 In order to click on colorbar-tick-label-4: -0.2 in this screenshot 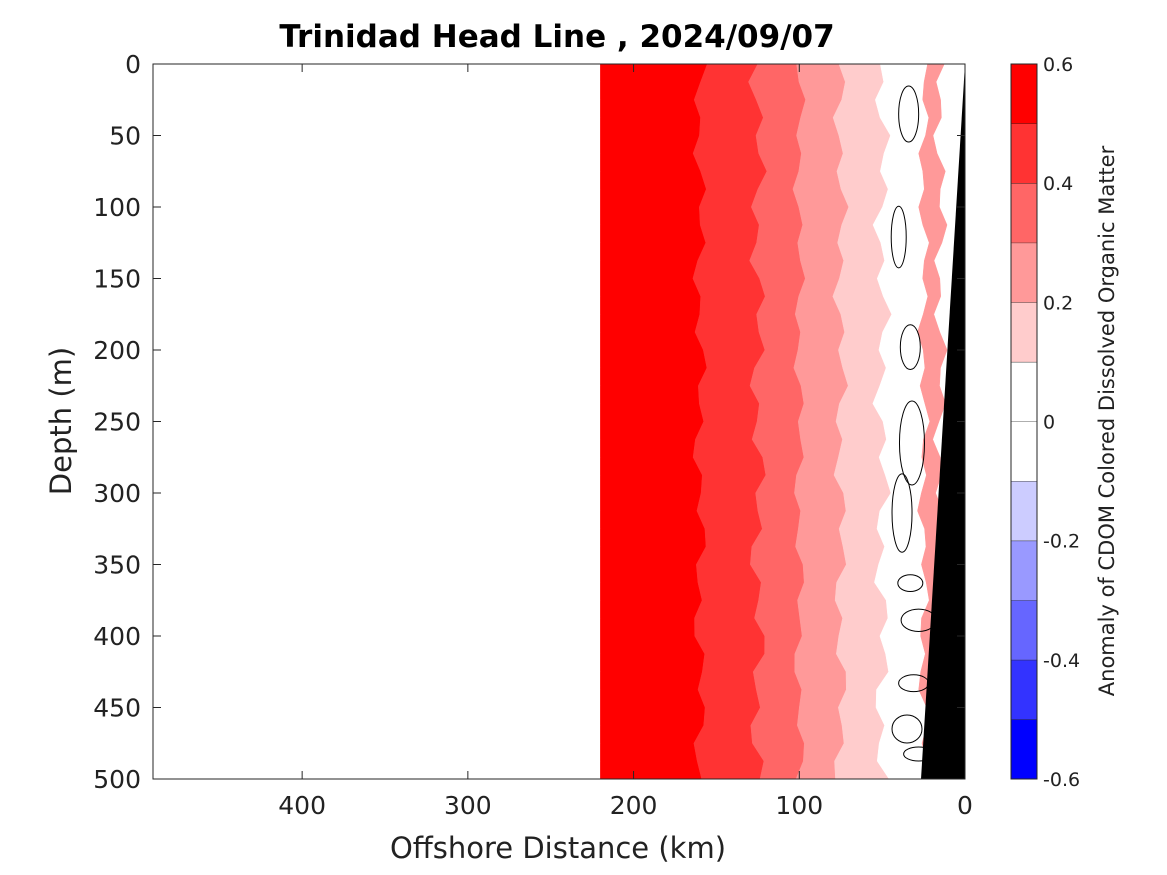, I will do `click(1061, 542)`.